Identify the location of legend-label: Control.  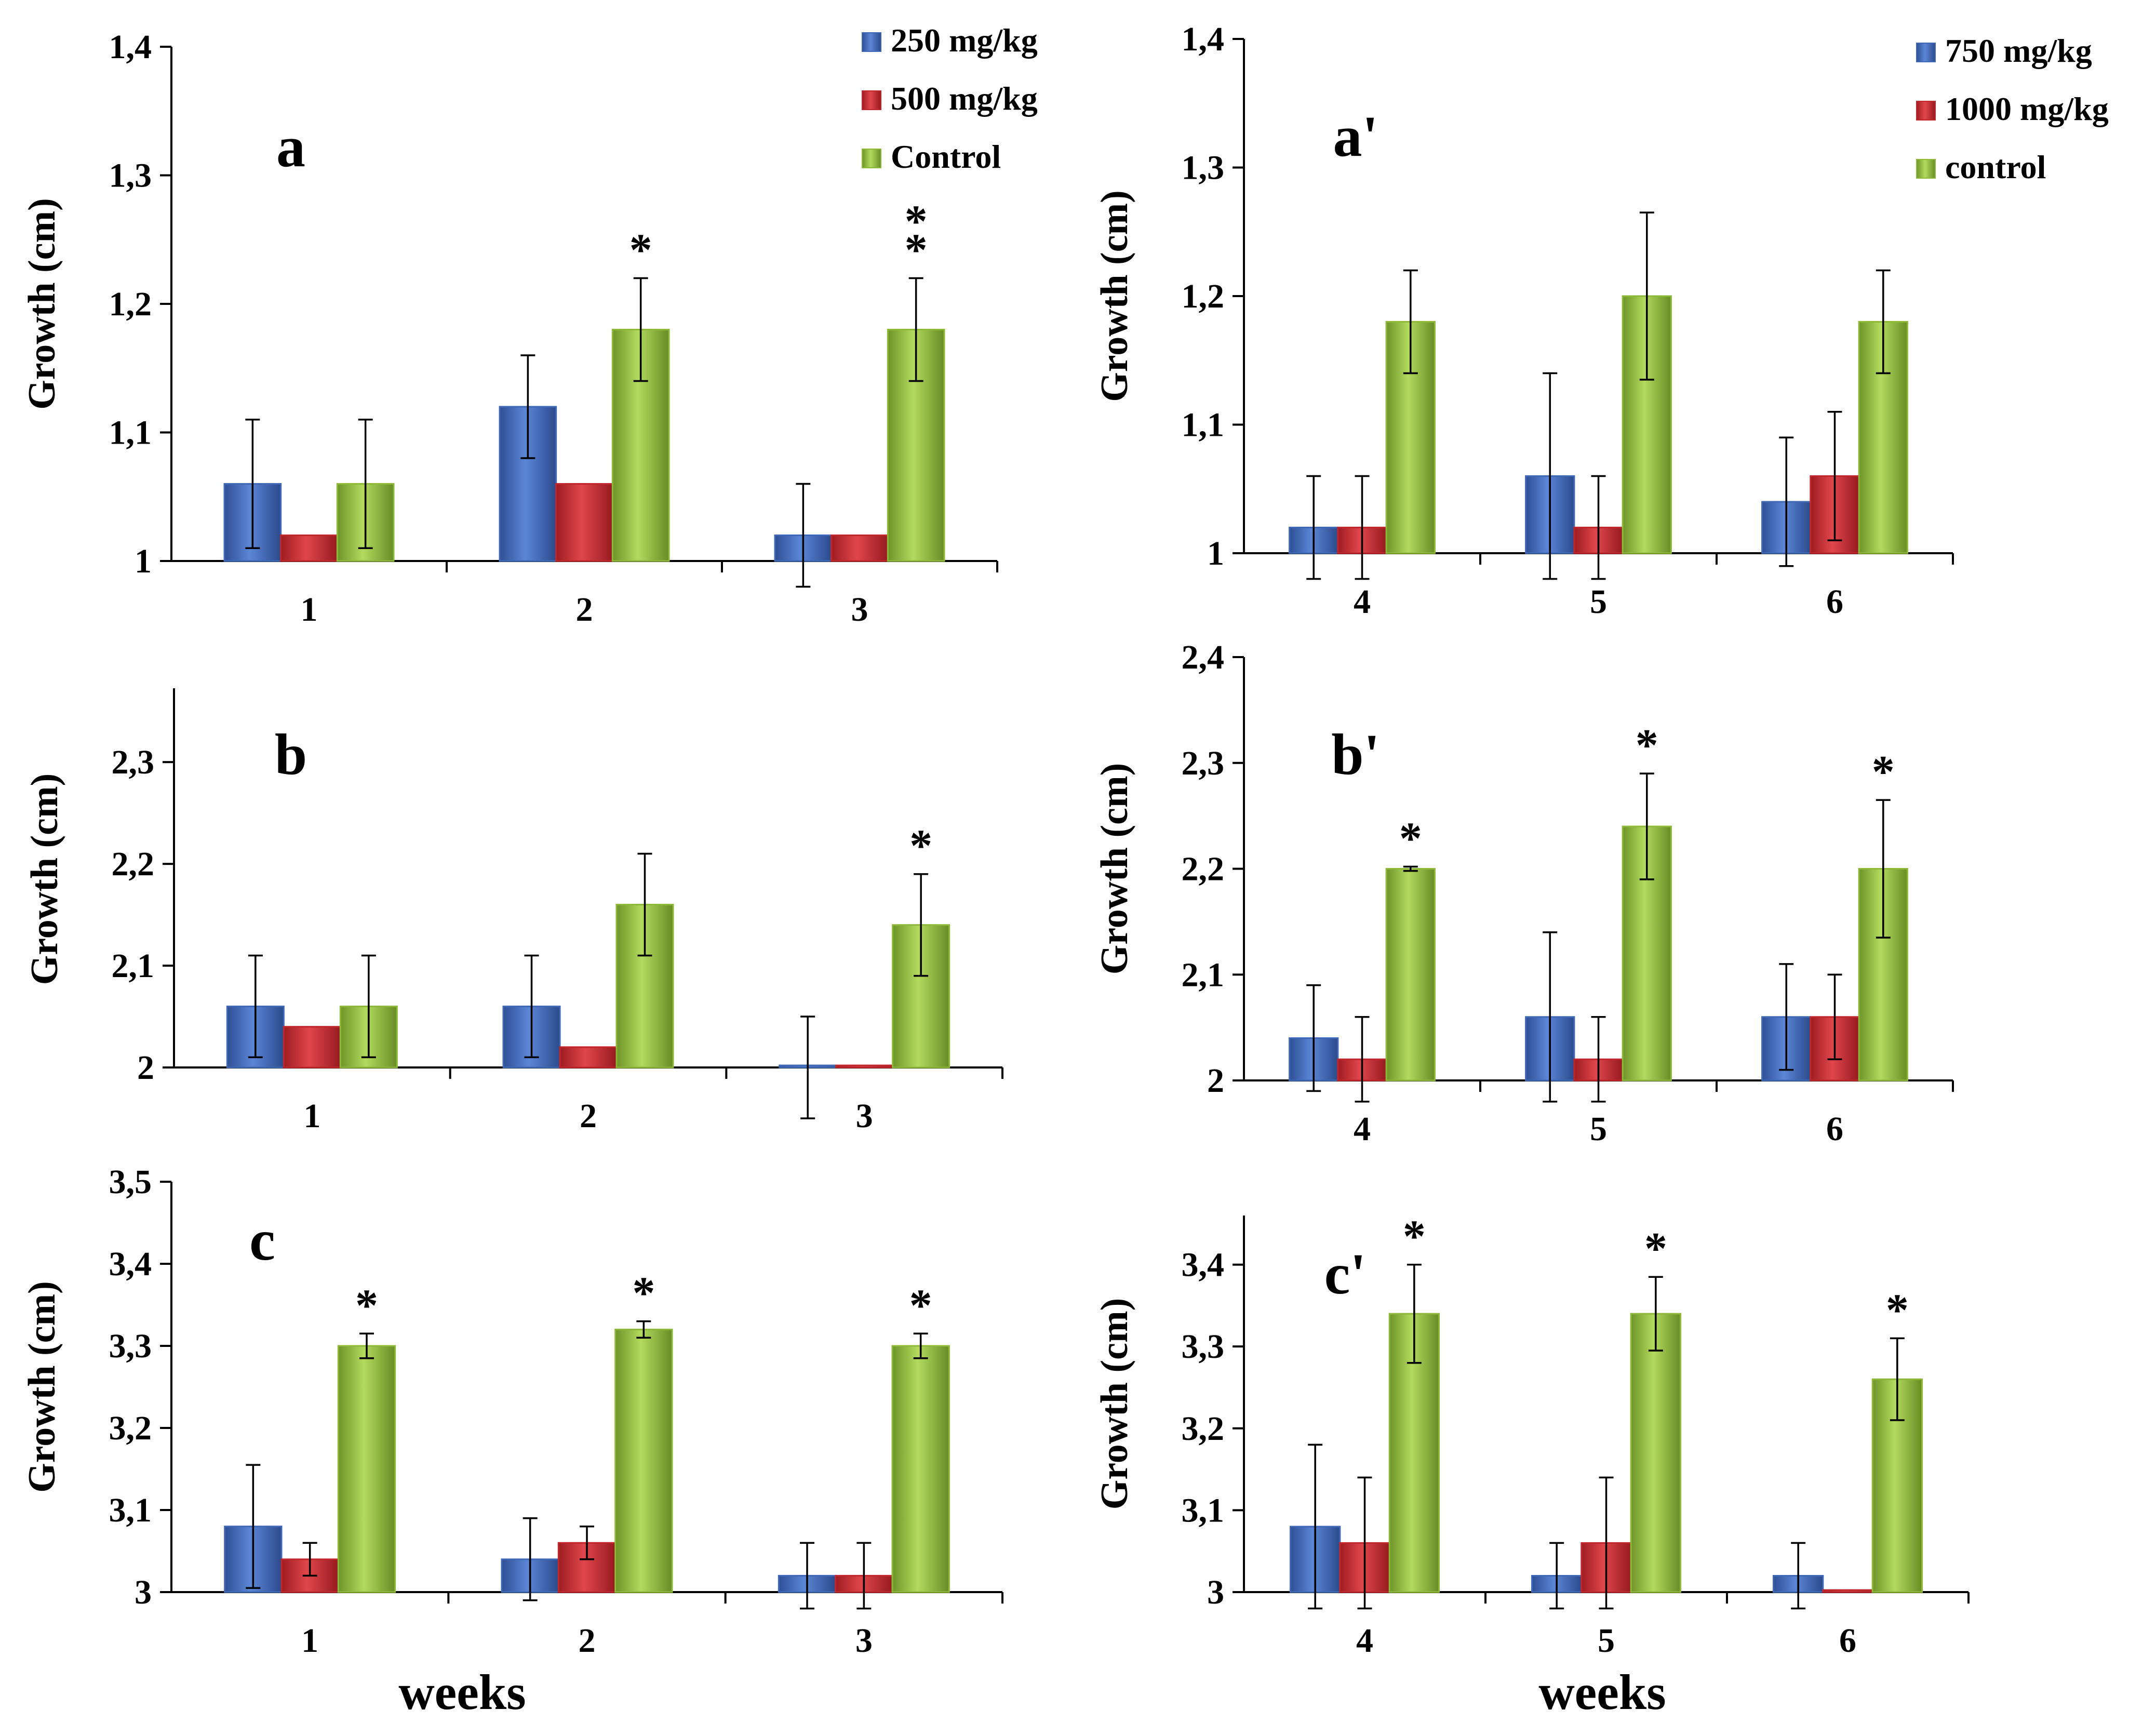
(946, 156).